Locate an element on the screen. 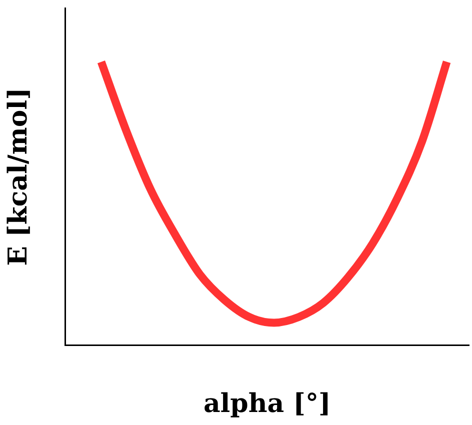  x-axis-title: alpha [°] is located at coordinates (267, 404).